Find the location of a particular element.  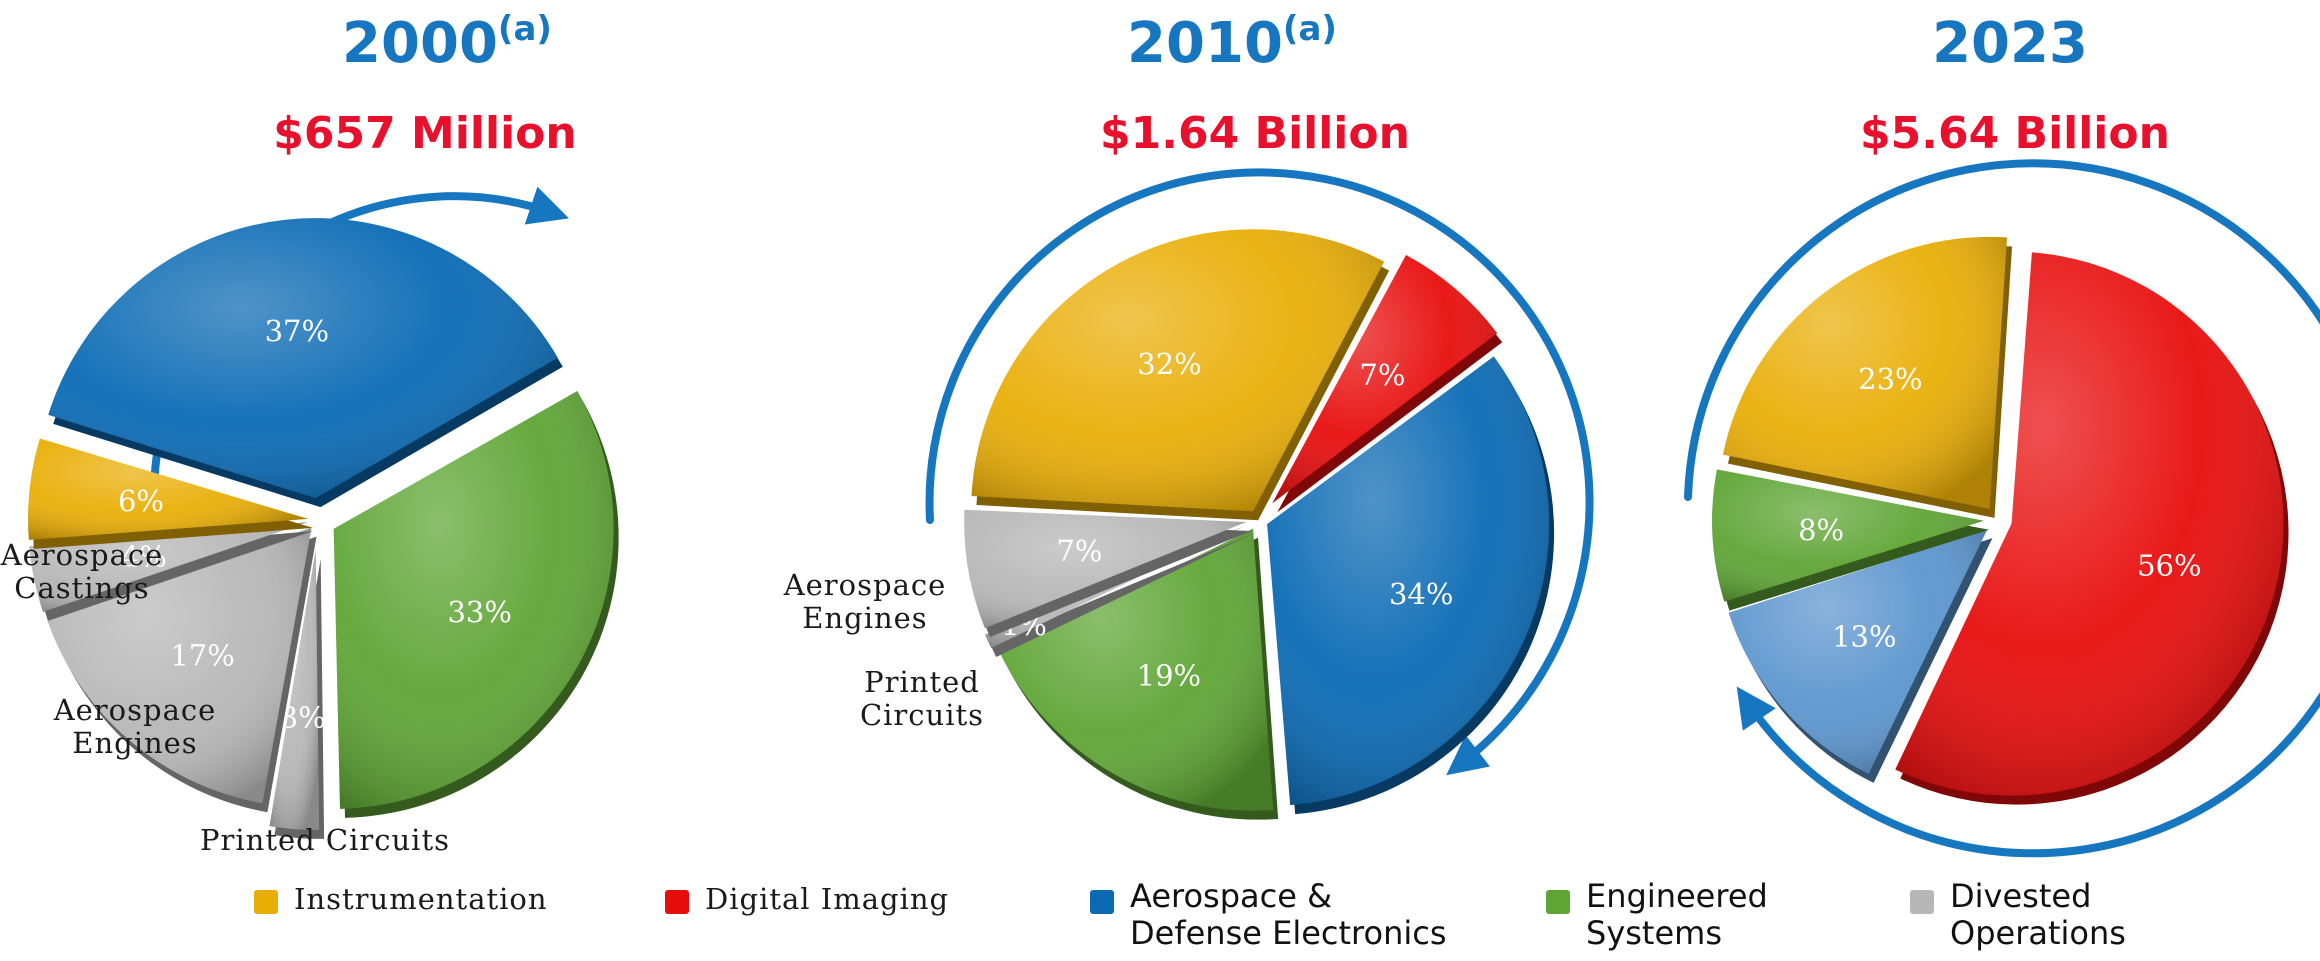

legend-swatch-instrumentation is located at coordinates (266, 902).